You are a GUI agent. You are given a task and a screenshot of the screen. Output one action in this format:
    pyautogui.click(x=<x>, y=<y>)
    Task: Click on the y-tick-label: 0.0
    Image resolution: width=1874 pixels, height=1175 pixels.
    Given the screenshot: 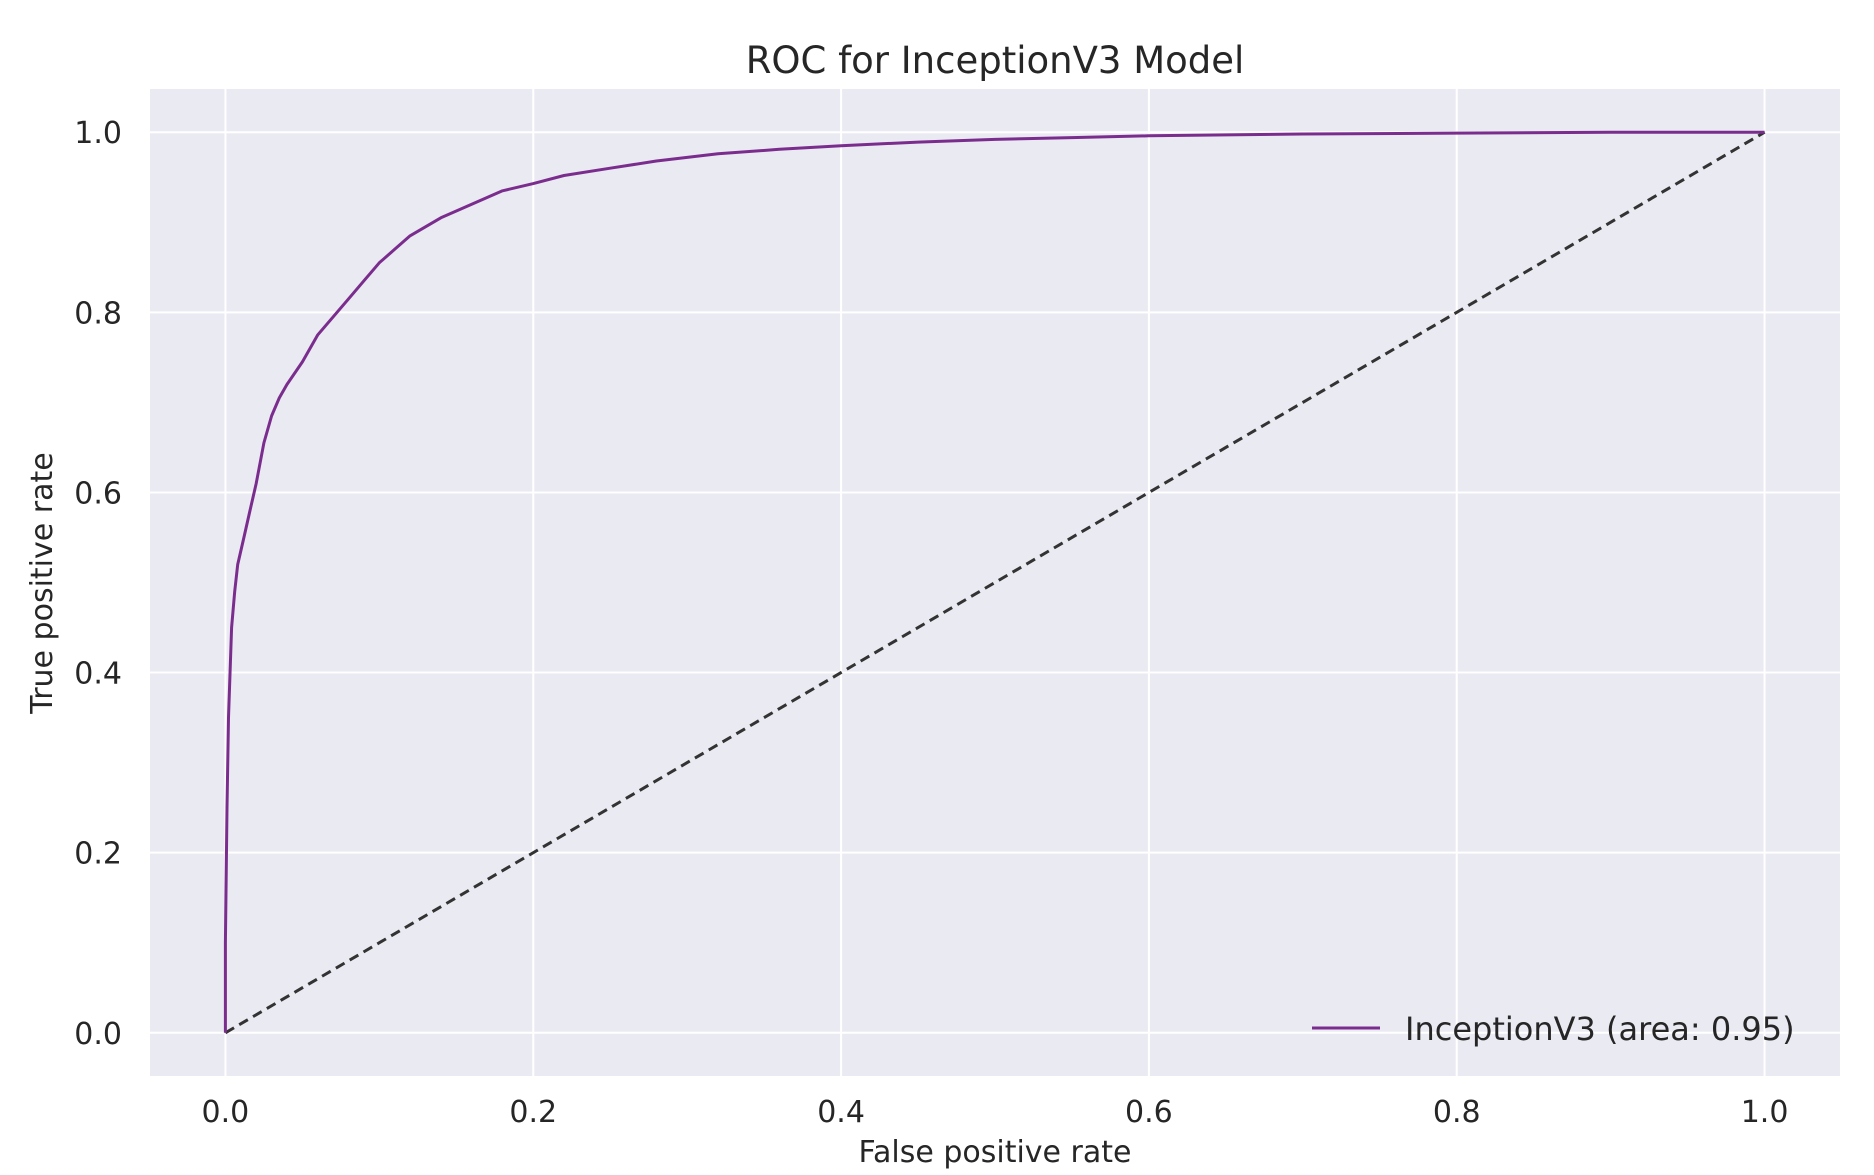 What is the action you would take?
    pyautogui.click(x=98, y=1034)
    